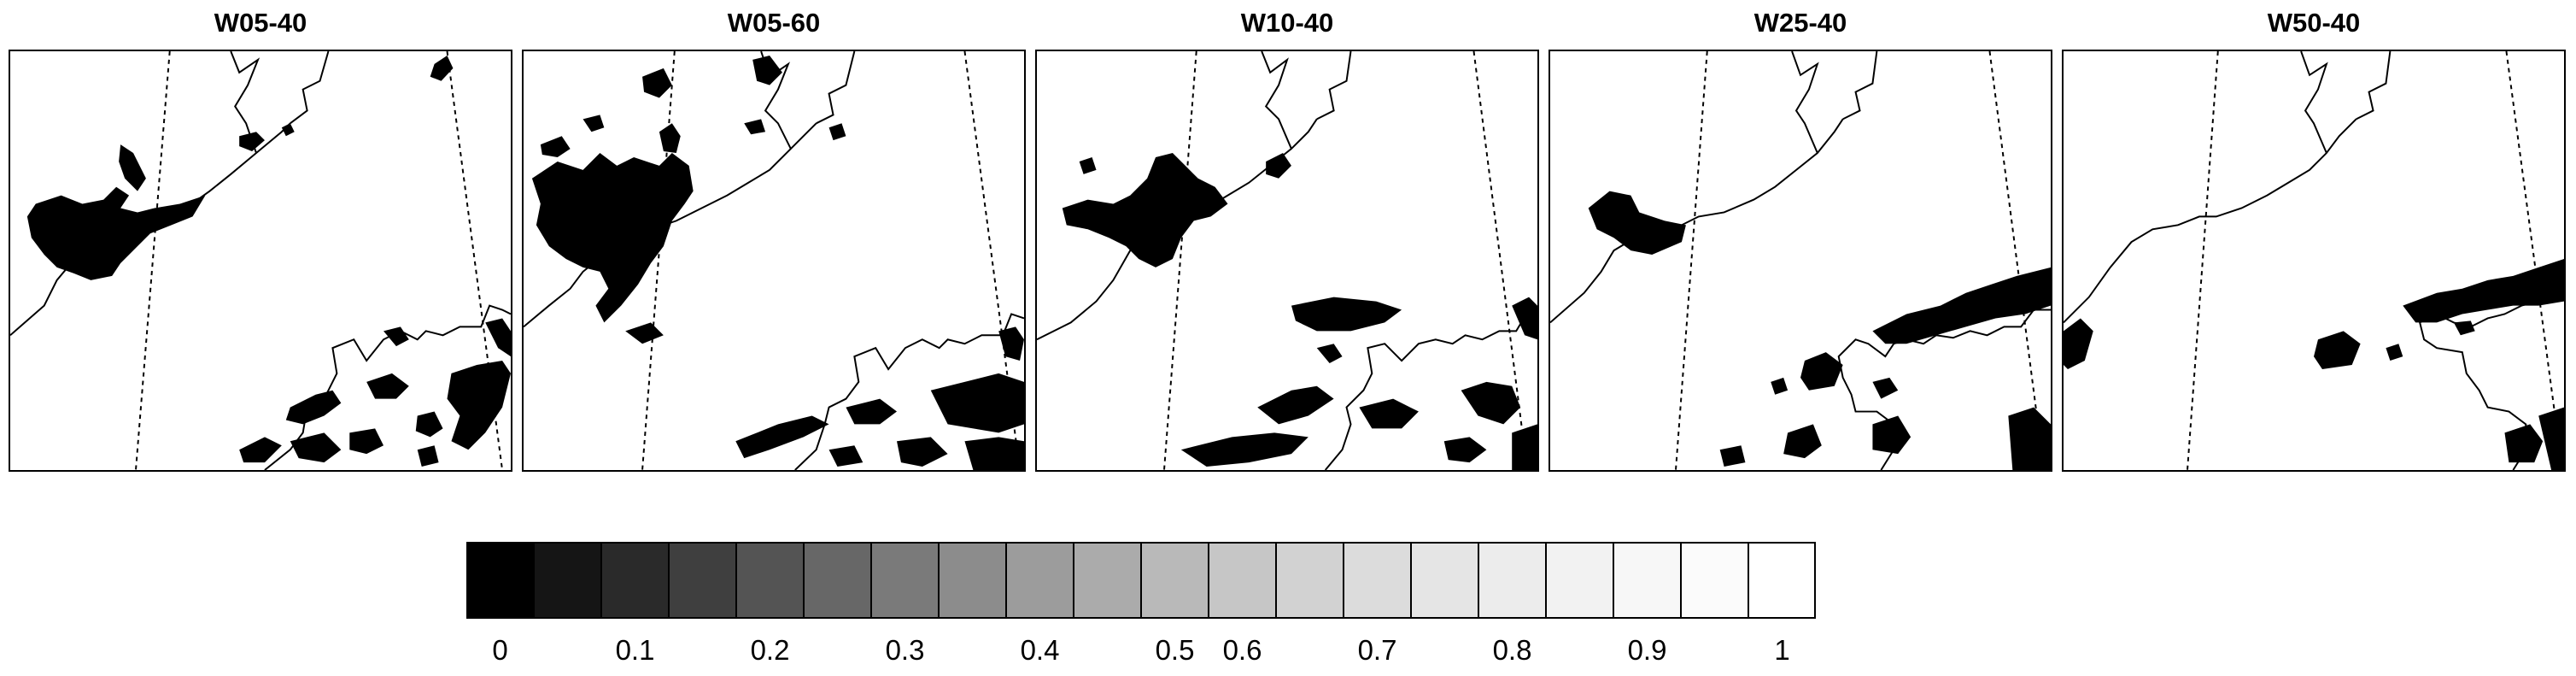 The image size is (2576, 676). What do you see at coordinates (1800, 23) in the screenshot?
I see `panel-title-w25-40: W25-40` at bounding box center [1800, 23].